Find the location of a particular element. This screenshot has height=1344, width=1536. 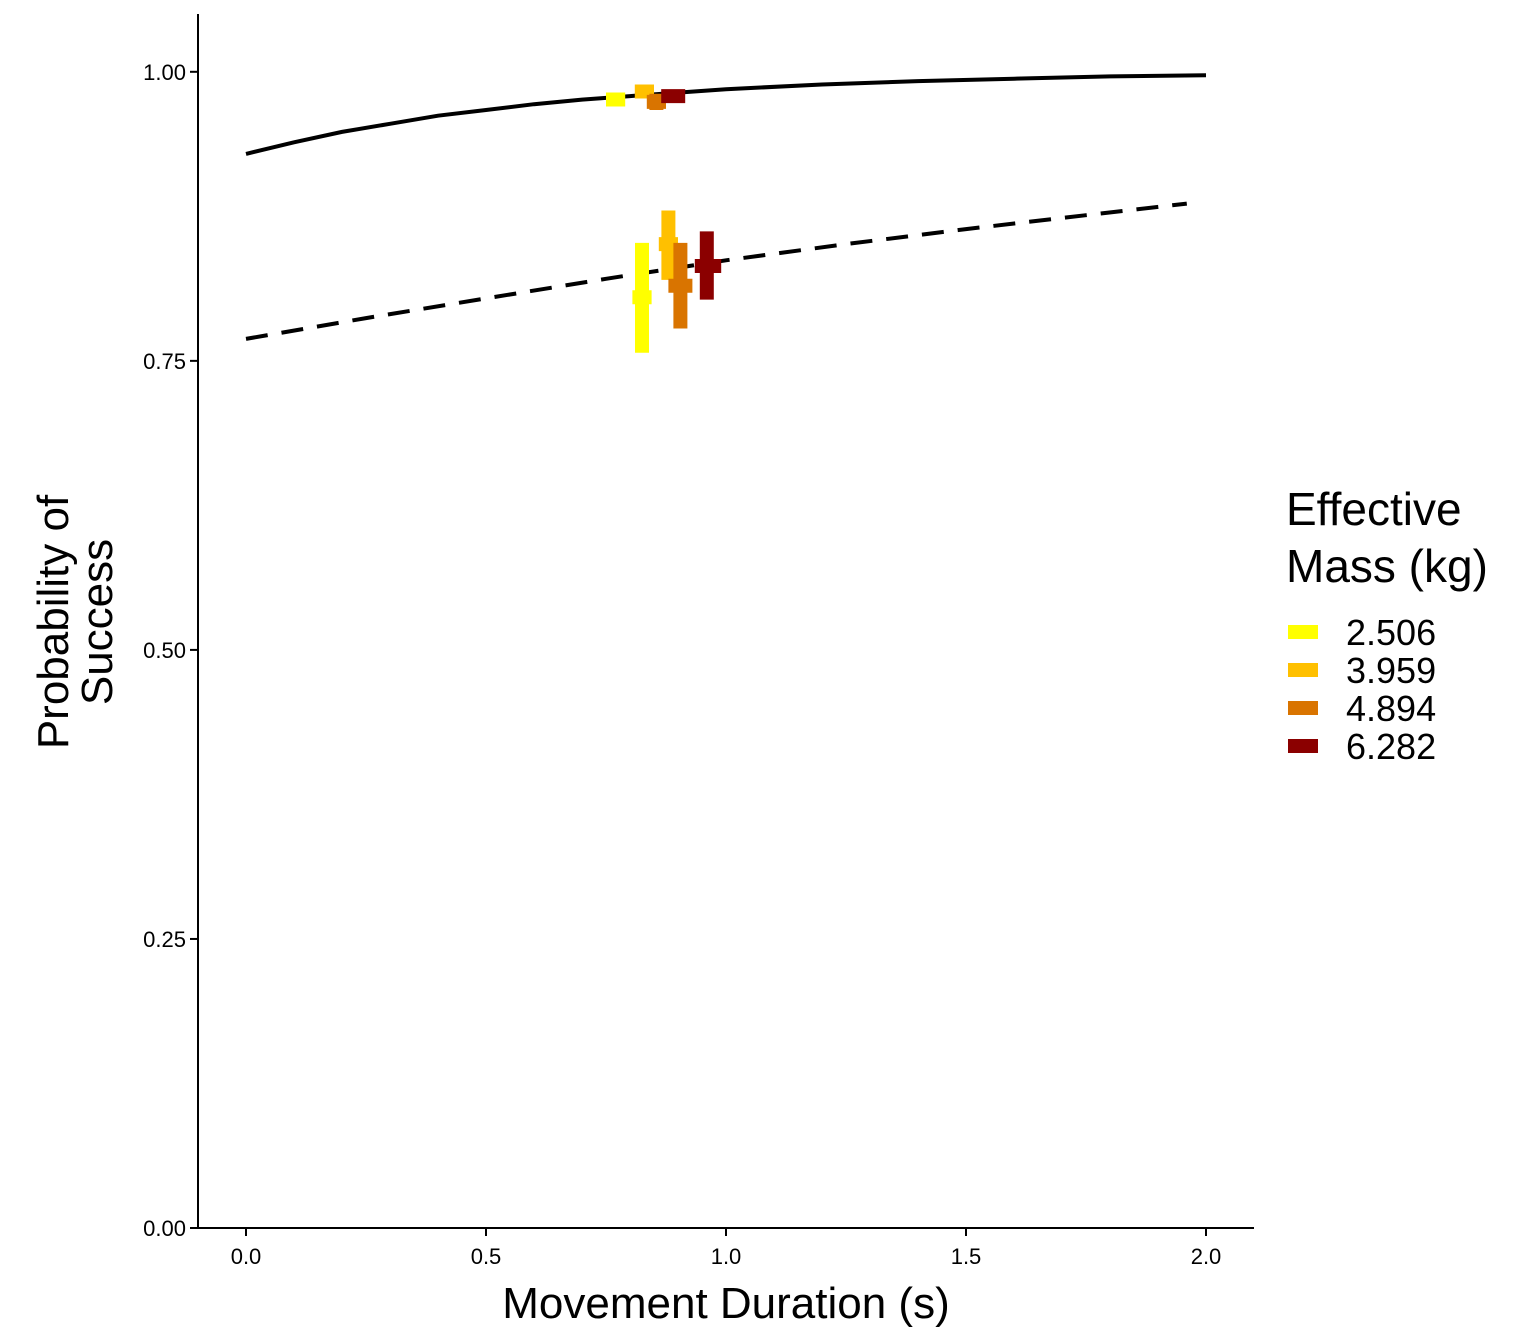

y-tick-label: 0.50 is located at coordinates (164, 650).